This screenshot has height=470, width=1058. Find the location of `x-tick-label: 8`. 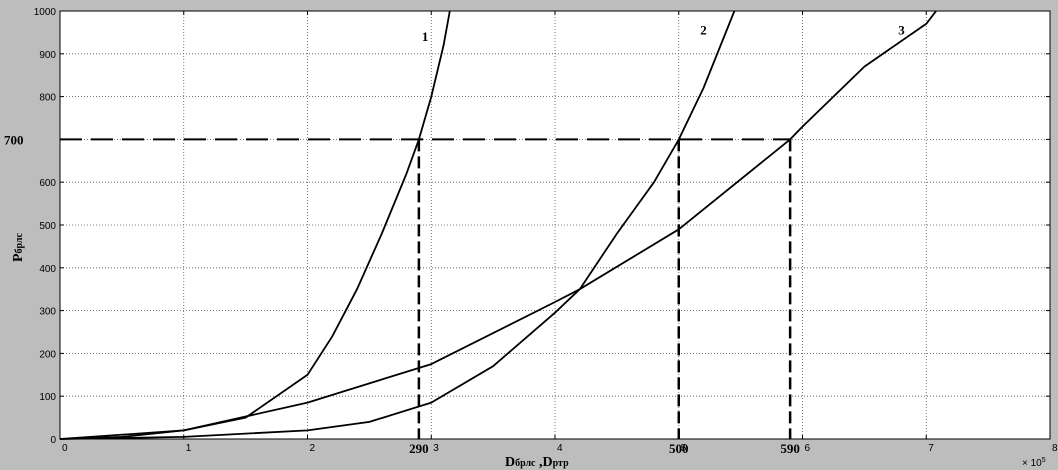

x-tick-label: 8 is located at coordinates (1055, 448).